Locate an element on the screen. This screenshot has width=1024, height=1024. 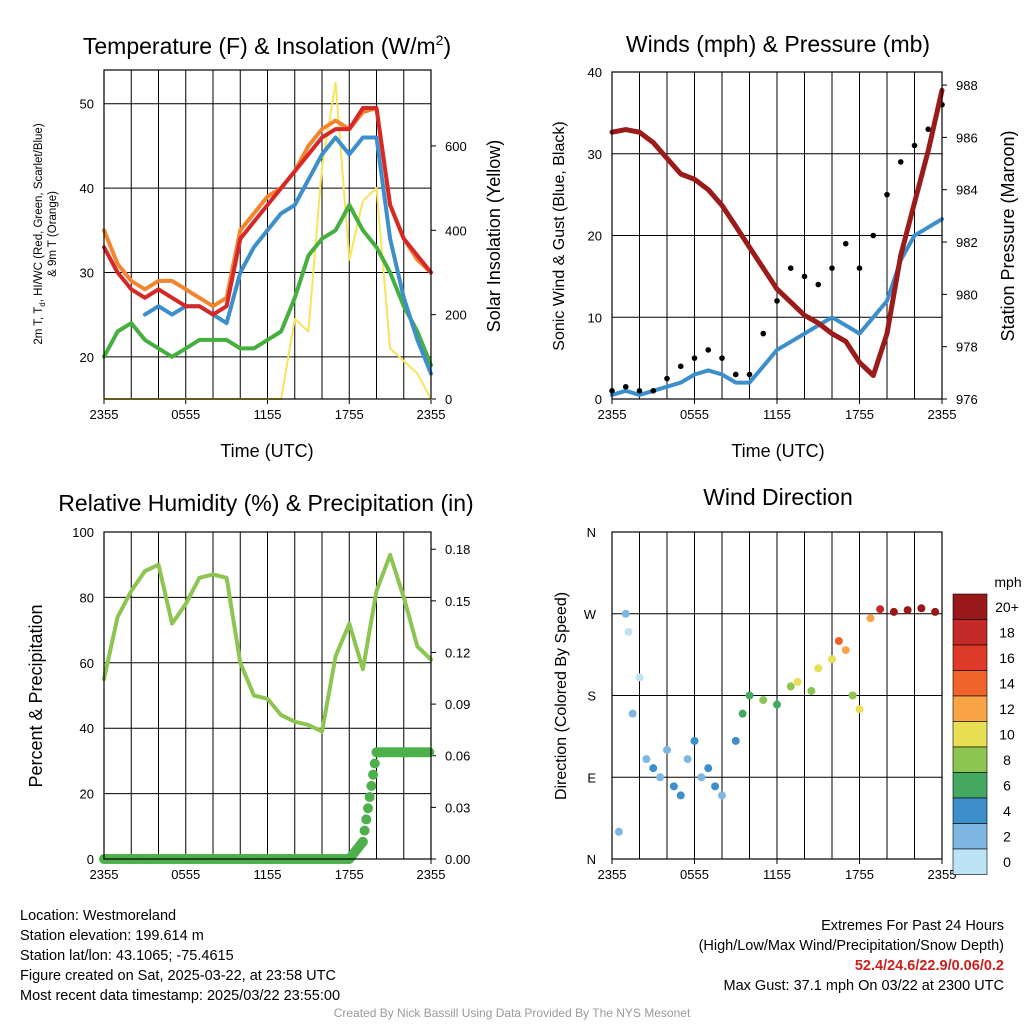
wind-direction-border is located at coordinates (777, 695).